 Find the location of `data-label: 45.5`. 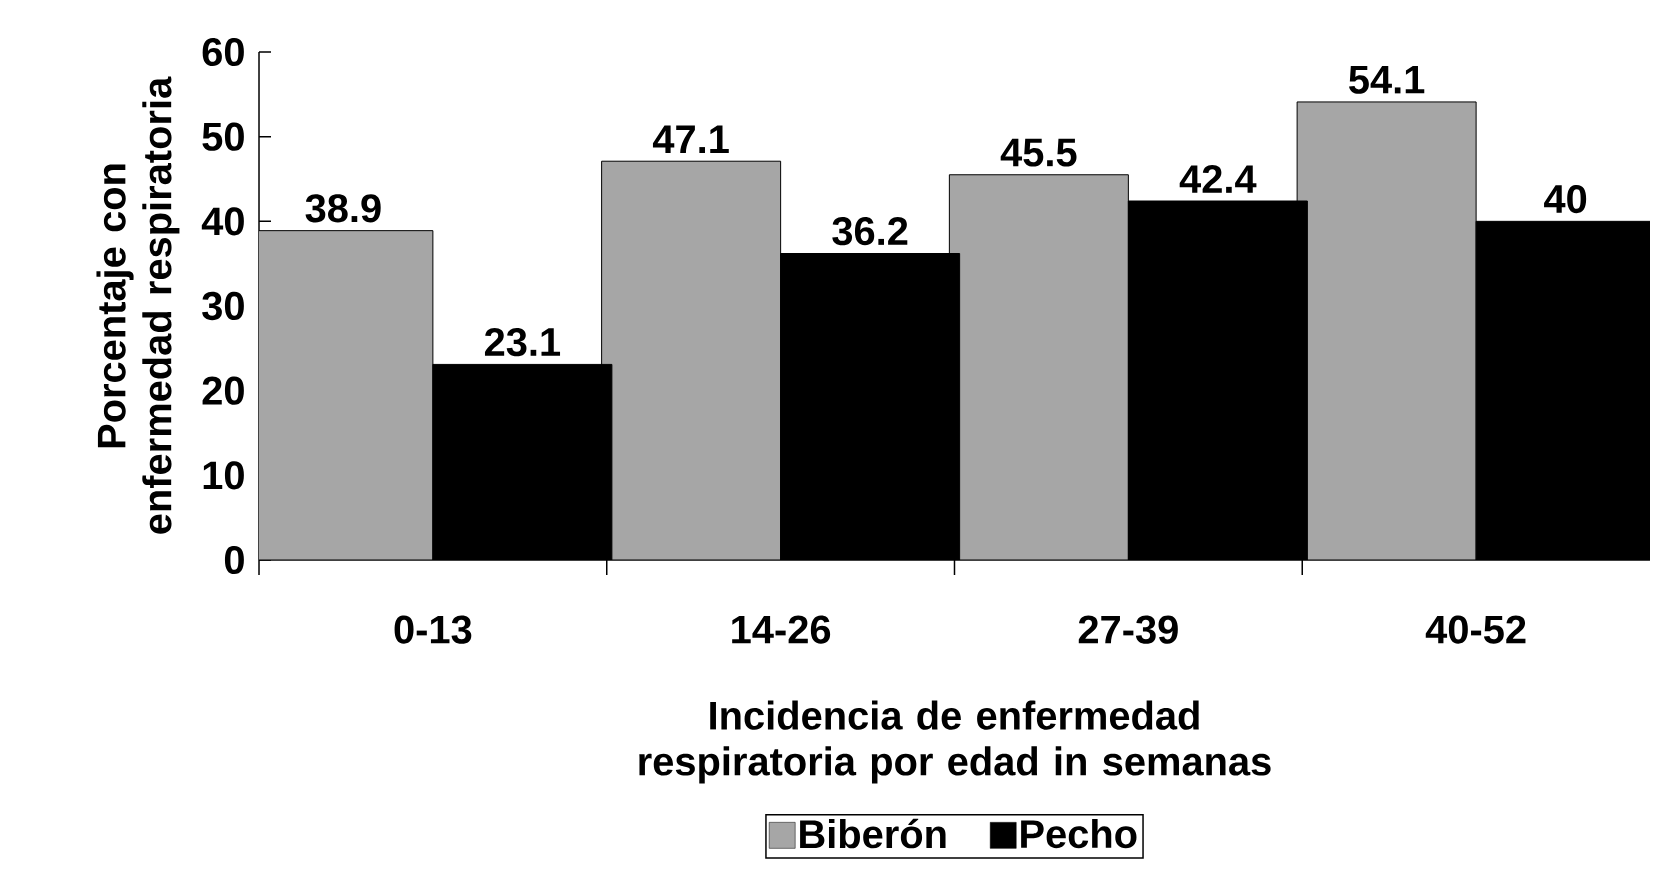

data-label: 45.5 is located at coordinates (1038, 152).